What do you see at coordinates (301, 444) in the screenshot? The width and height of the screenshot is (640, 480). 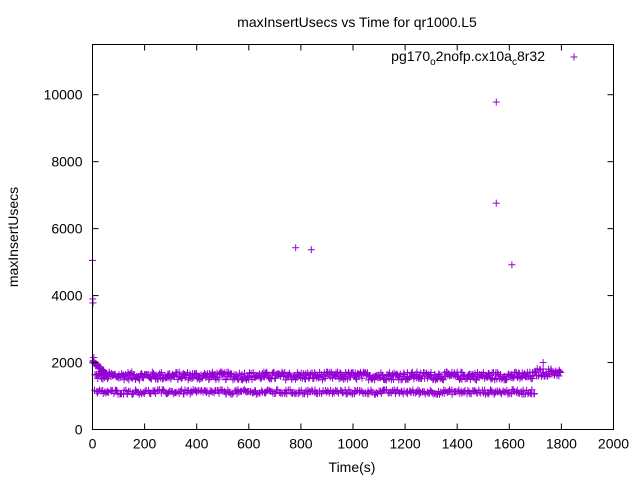 I see `x-tick-label: 800` at bounding box center [301, 444].